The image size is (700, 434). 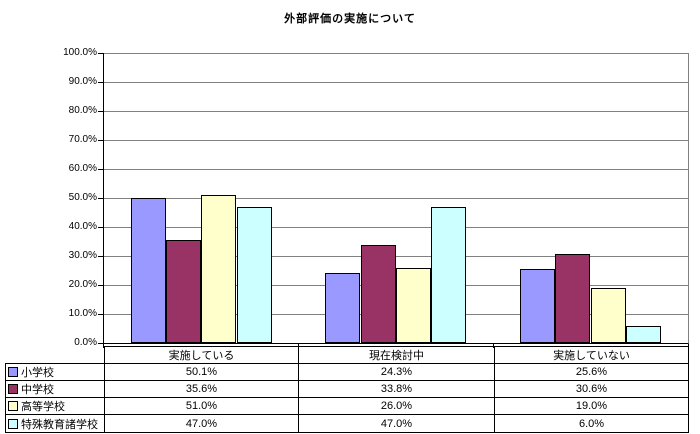 I want to click on legend-series-name: 中学校, so click(x=37, y=390).